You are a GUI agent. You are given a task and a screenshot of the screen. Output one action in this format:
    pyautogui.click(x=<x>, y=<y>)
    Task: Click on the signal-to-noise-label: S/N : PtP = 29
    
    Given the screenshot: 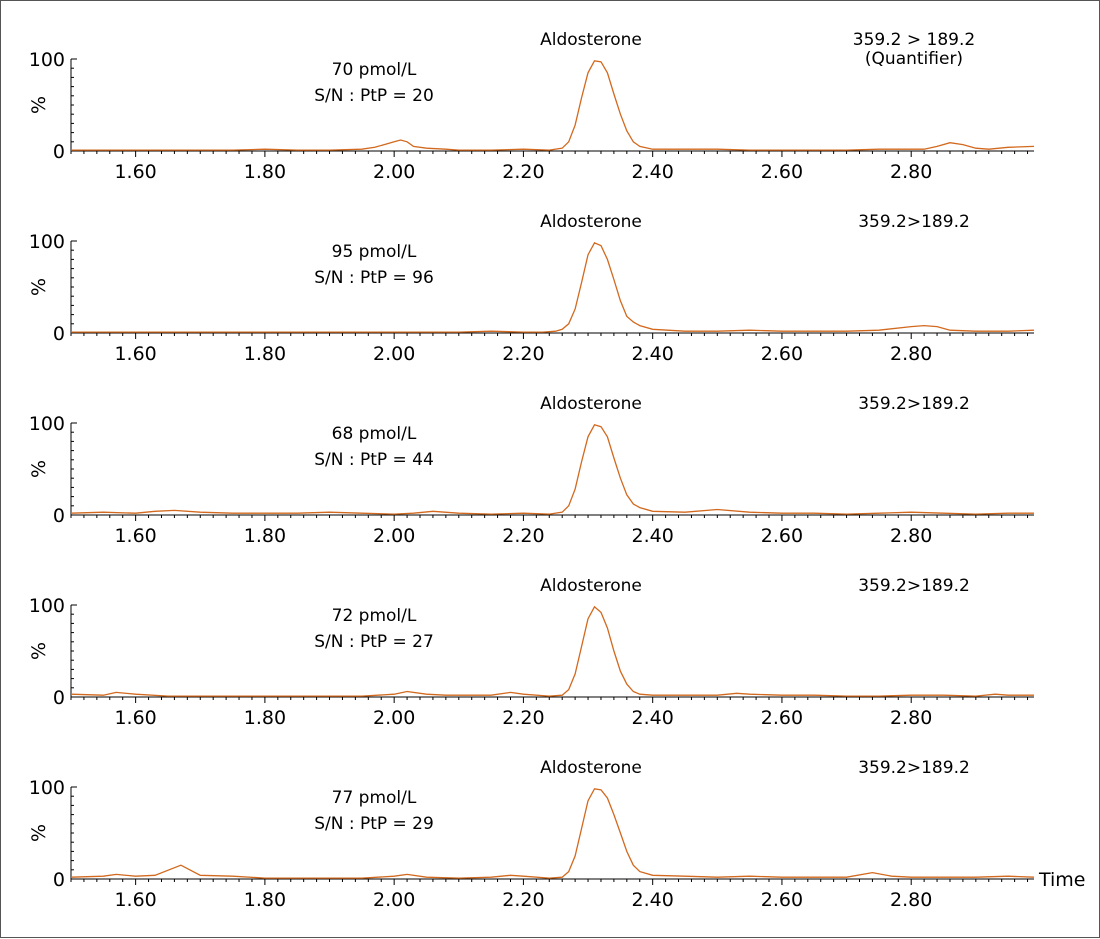 What is the action you would take?
    pyautogui.click(x=374, y=824)
    